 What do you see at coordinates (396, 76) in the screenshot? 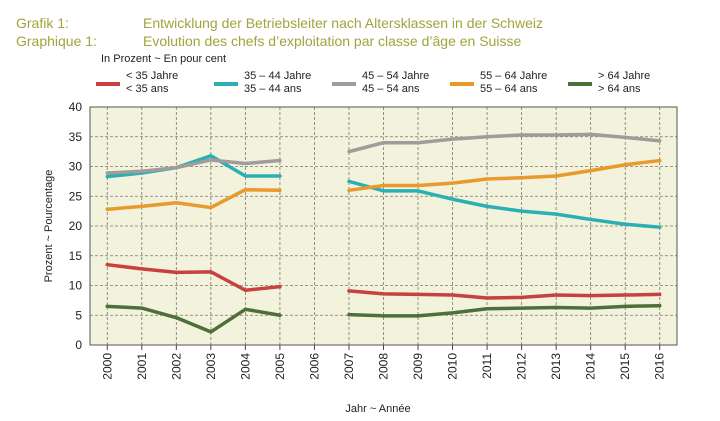
I see `legend-label-de: 45 – 54 Jahre` at bounding box center [396, 76].